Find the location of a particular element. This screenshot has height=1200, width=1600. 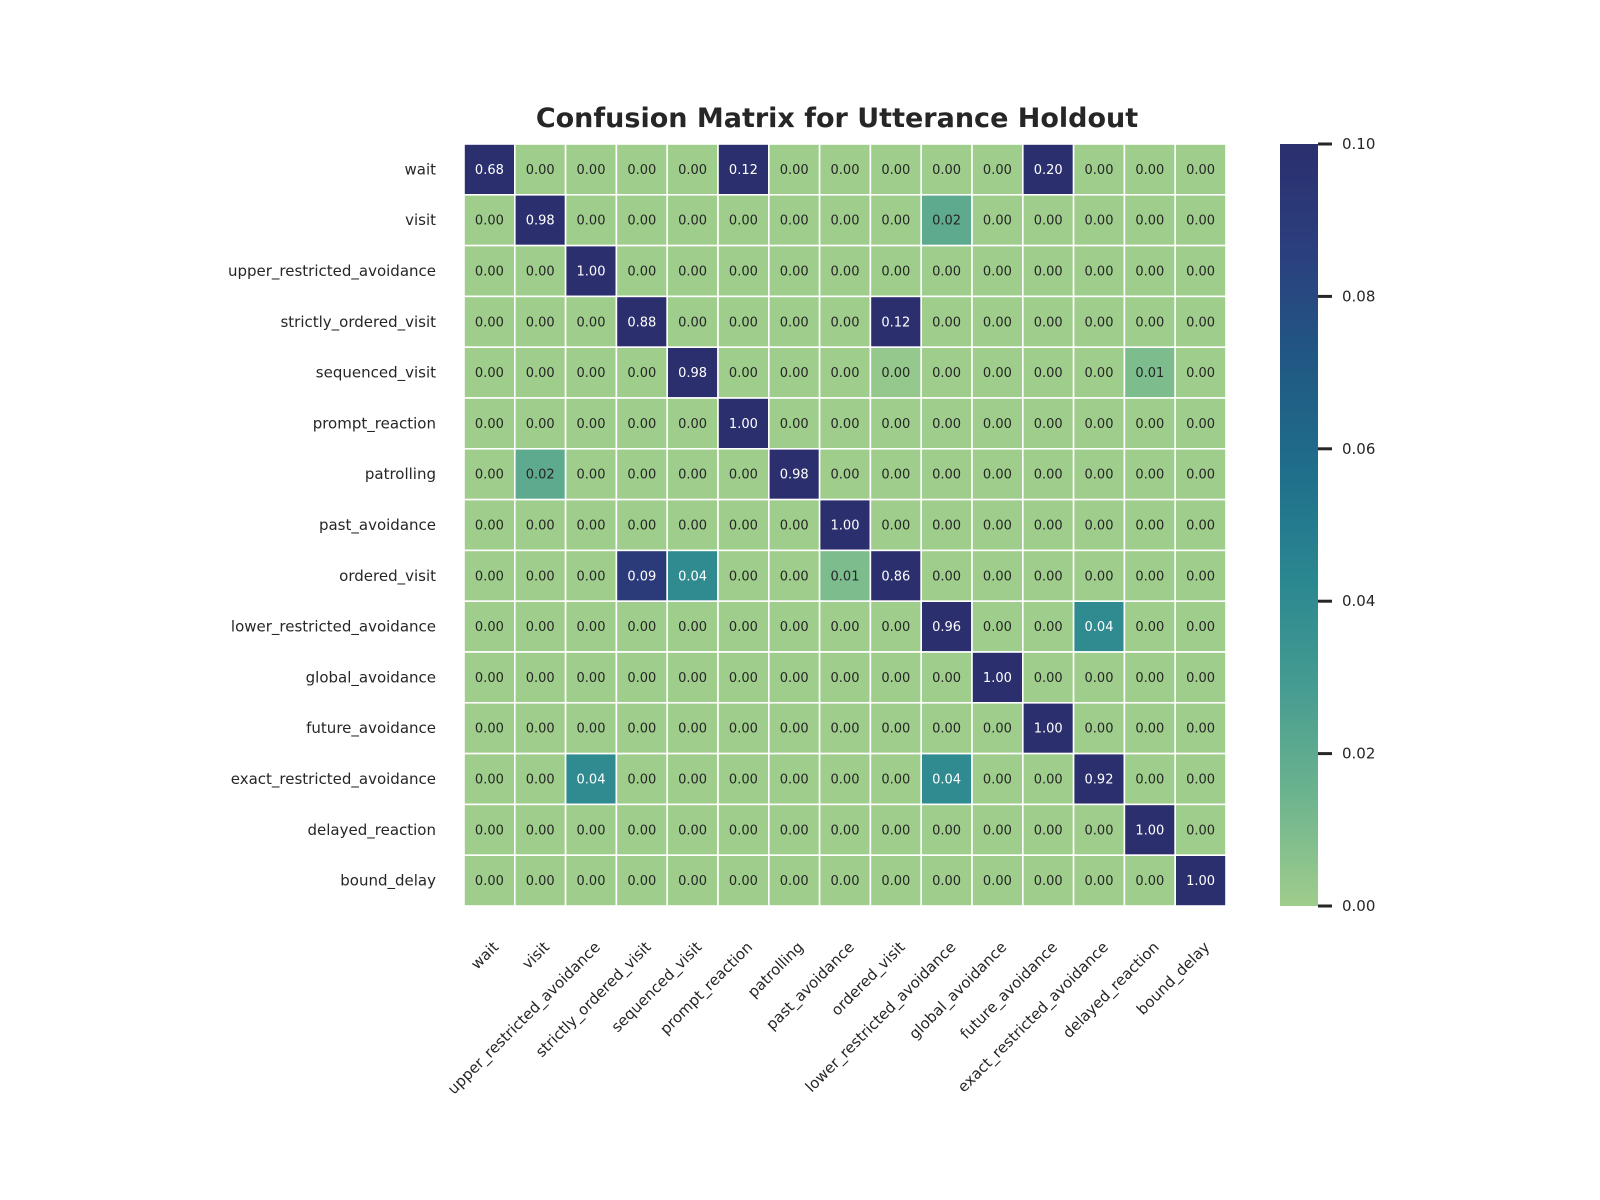

row-tick-label: delayed_reaction is located at coordinates (372, 830).